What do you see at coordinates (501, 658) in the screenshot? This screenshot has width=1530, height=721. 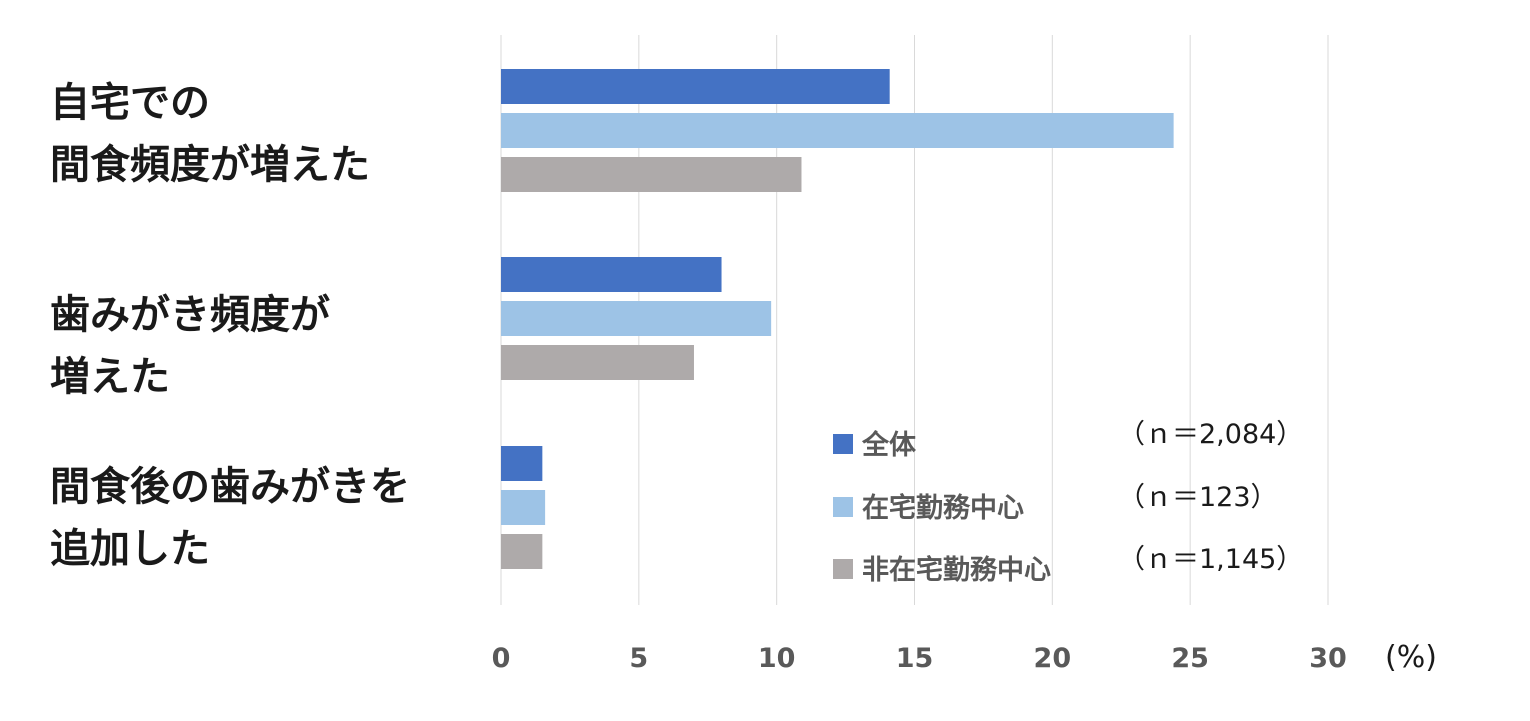 I see `x-tick-label: 0` at bounding box center [501, 658].